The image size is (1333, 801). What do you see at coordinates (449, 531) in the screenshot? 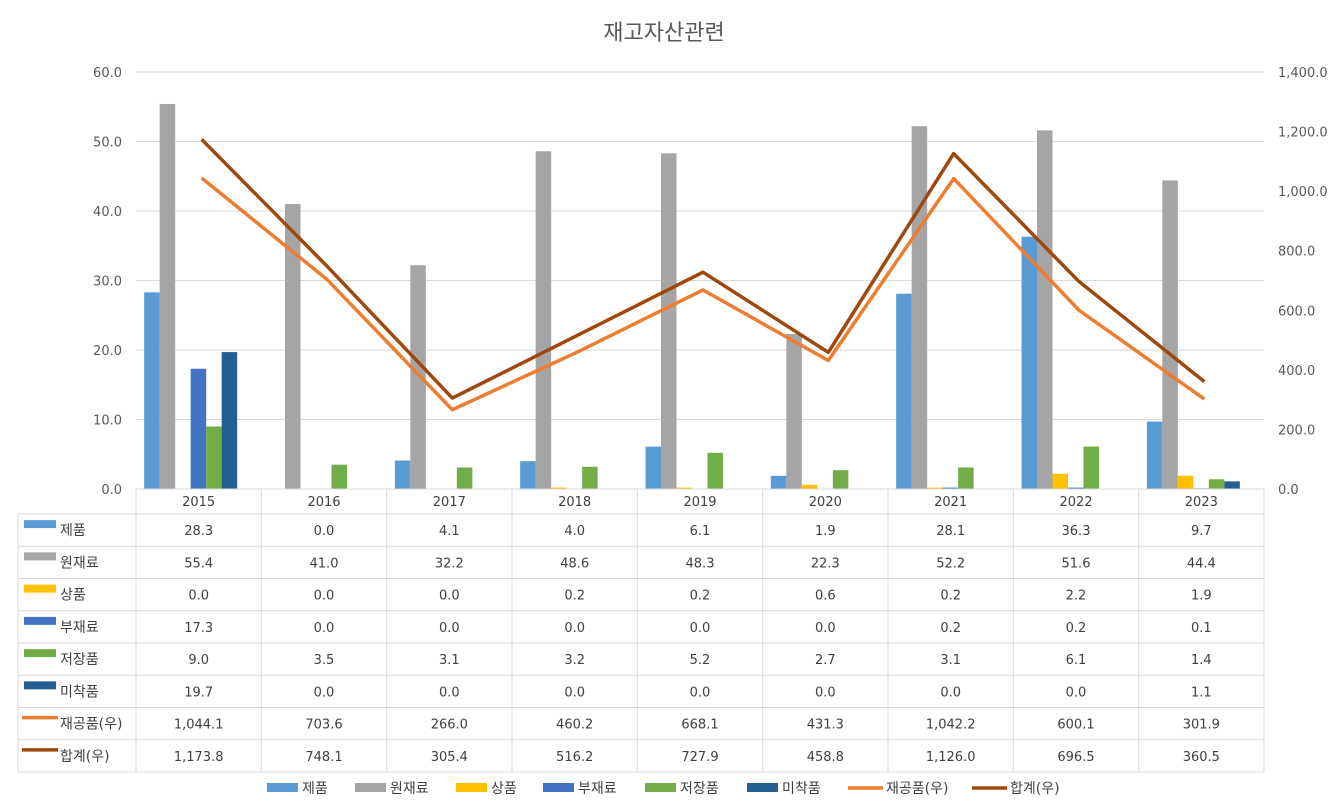
I see `data-label-제품-2017: 4.1` at bounding box center [449, 531].